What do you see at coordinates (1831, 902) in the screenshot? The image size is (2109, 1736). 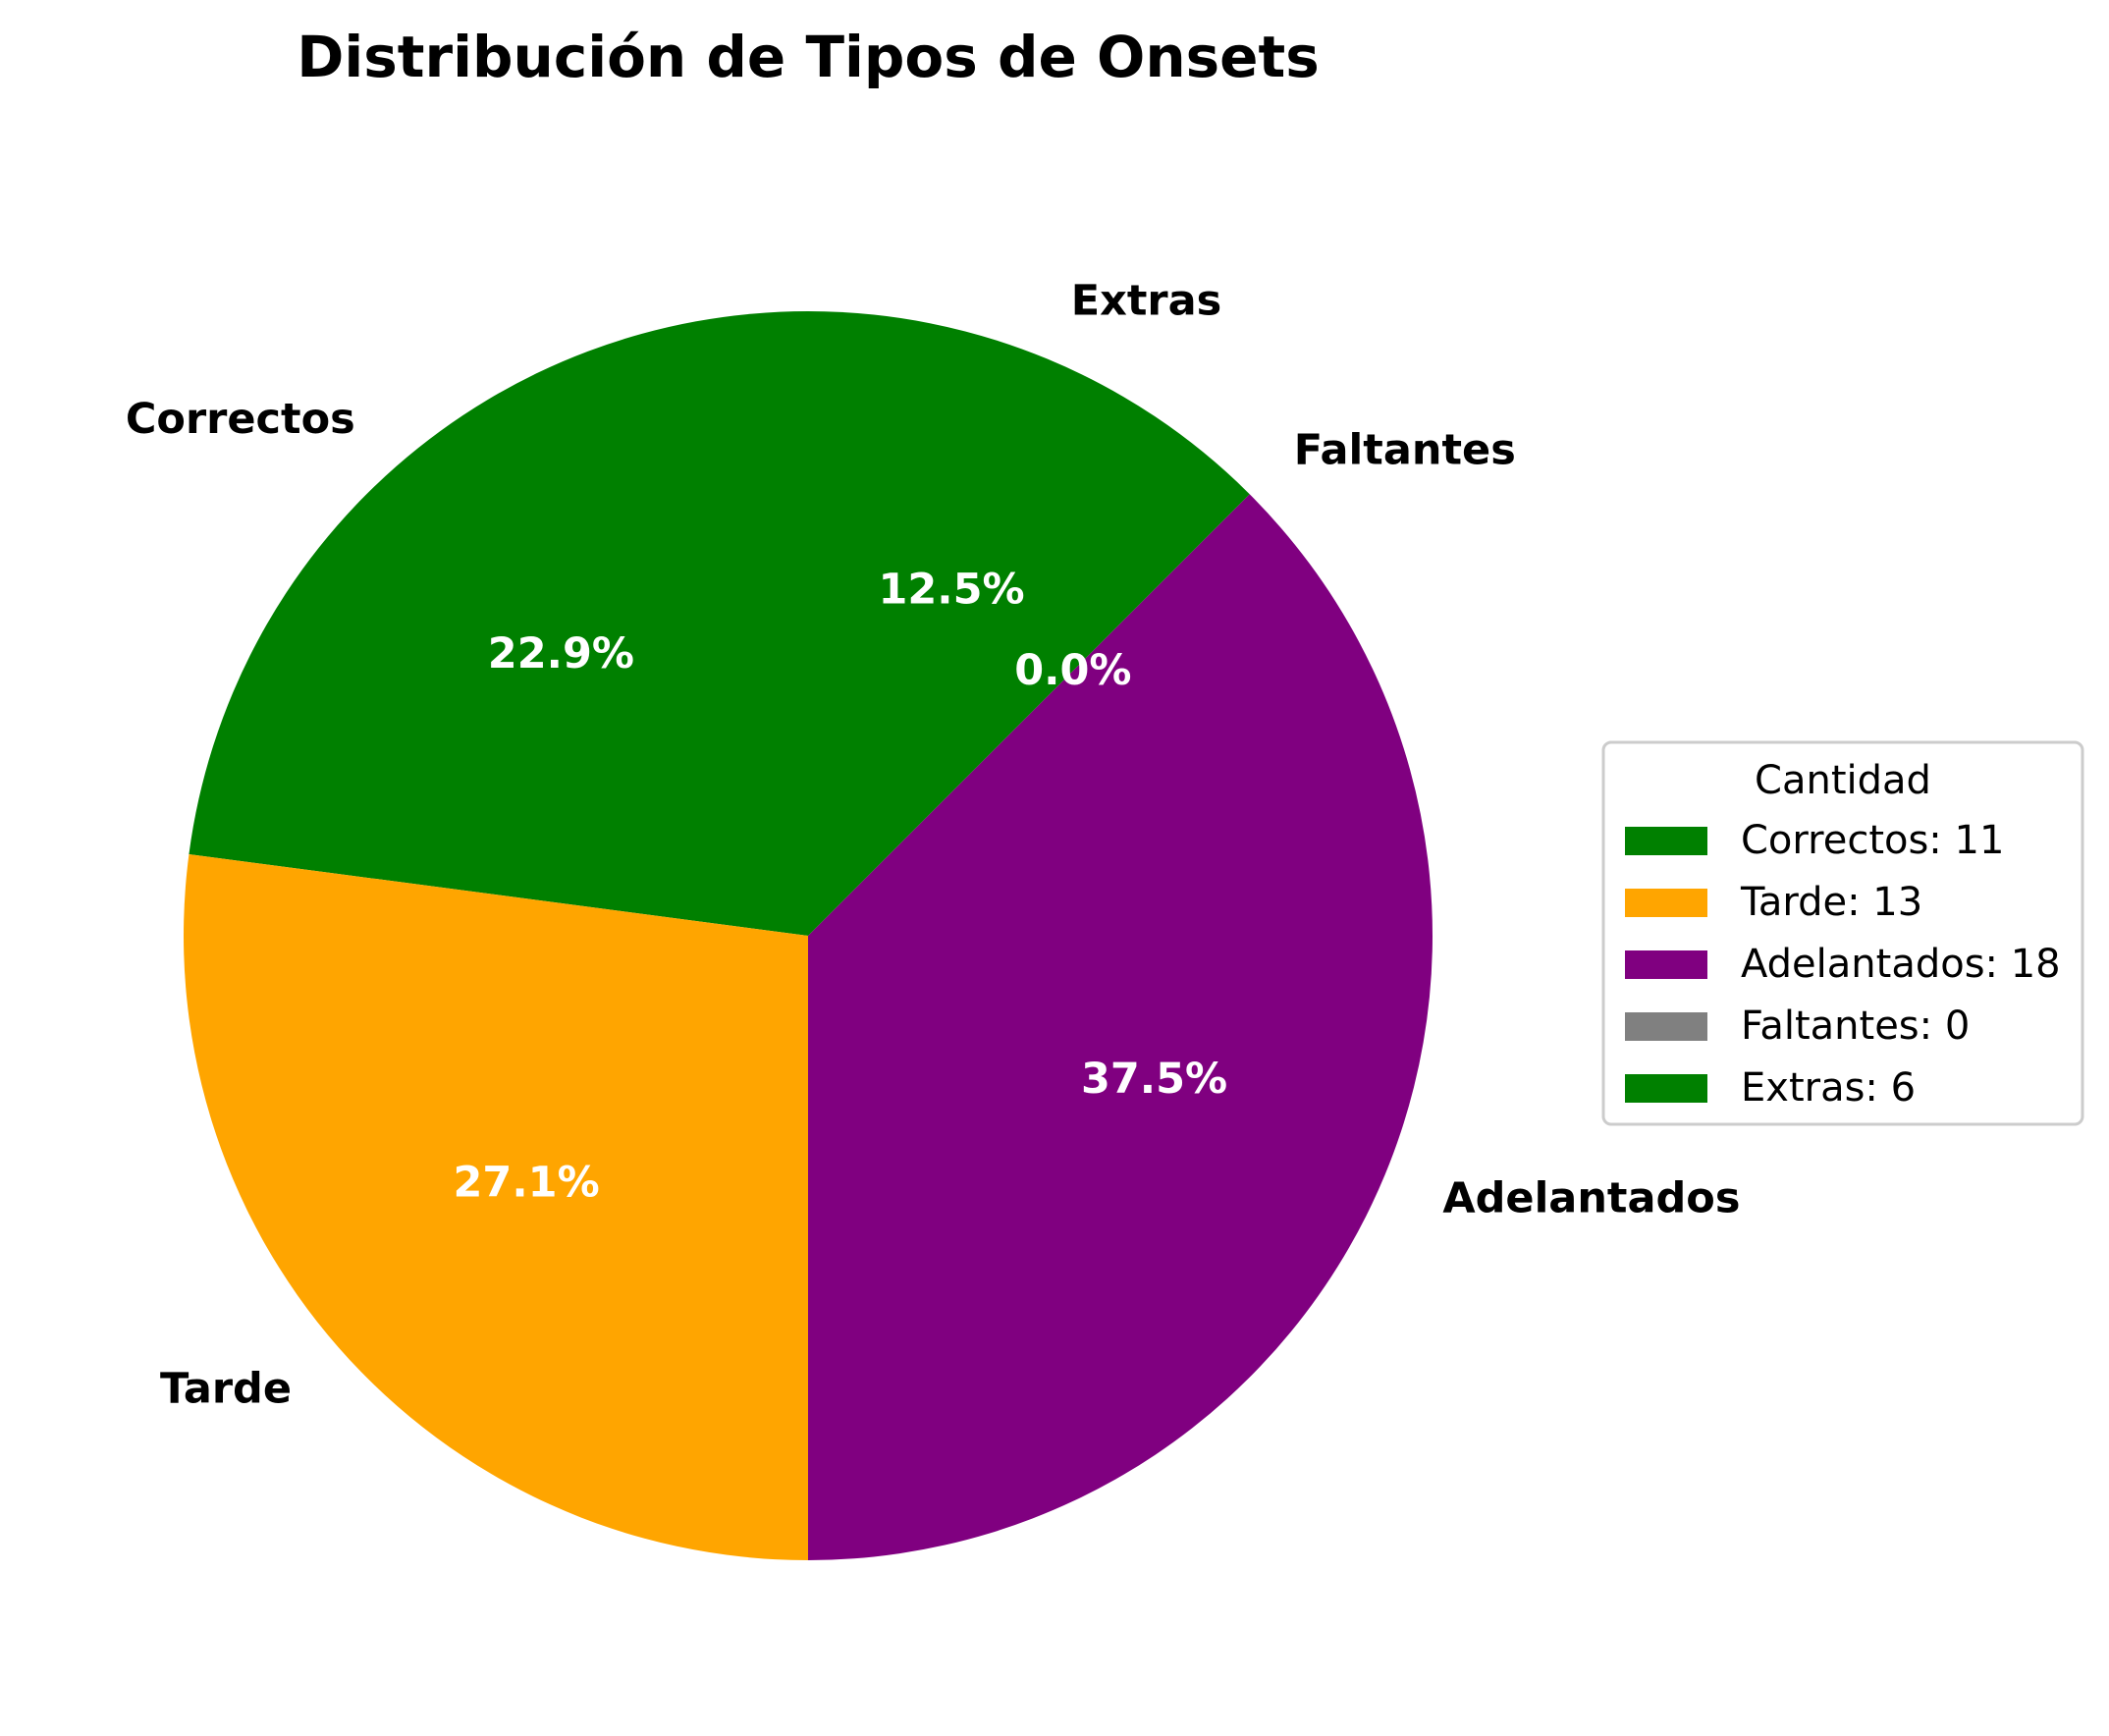 I see `legend-entry-tarde: Tarde: 13` at bounding box center [1831, 902].